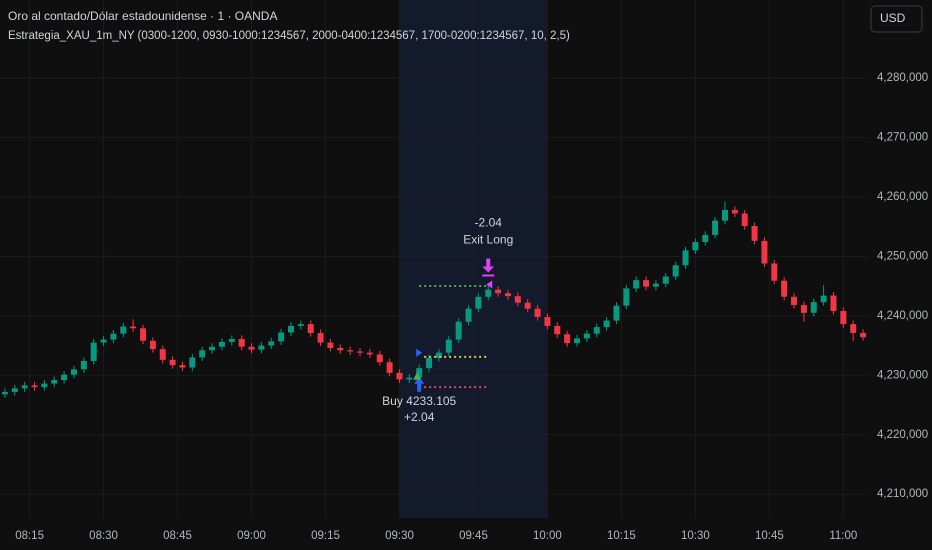  What do you see at coordinates (325, 536) in the screenshot?
I see `x-tick-label: 09:15` at bounding box center [325, 536].